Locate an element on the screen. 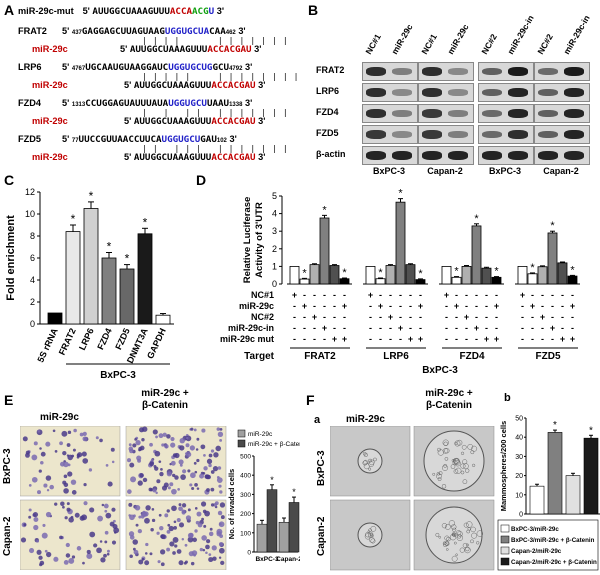  panel-letter-c: C is located at coordinates (9, 180).